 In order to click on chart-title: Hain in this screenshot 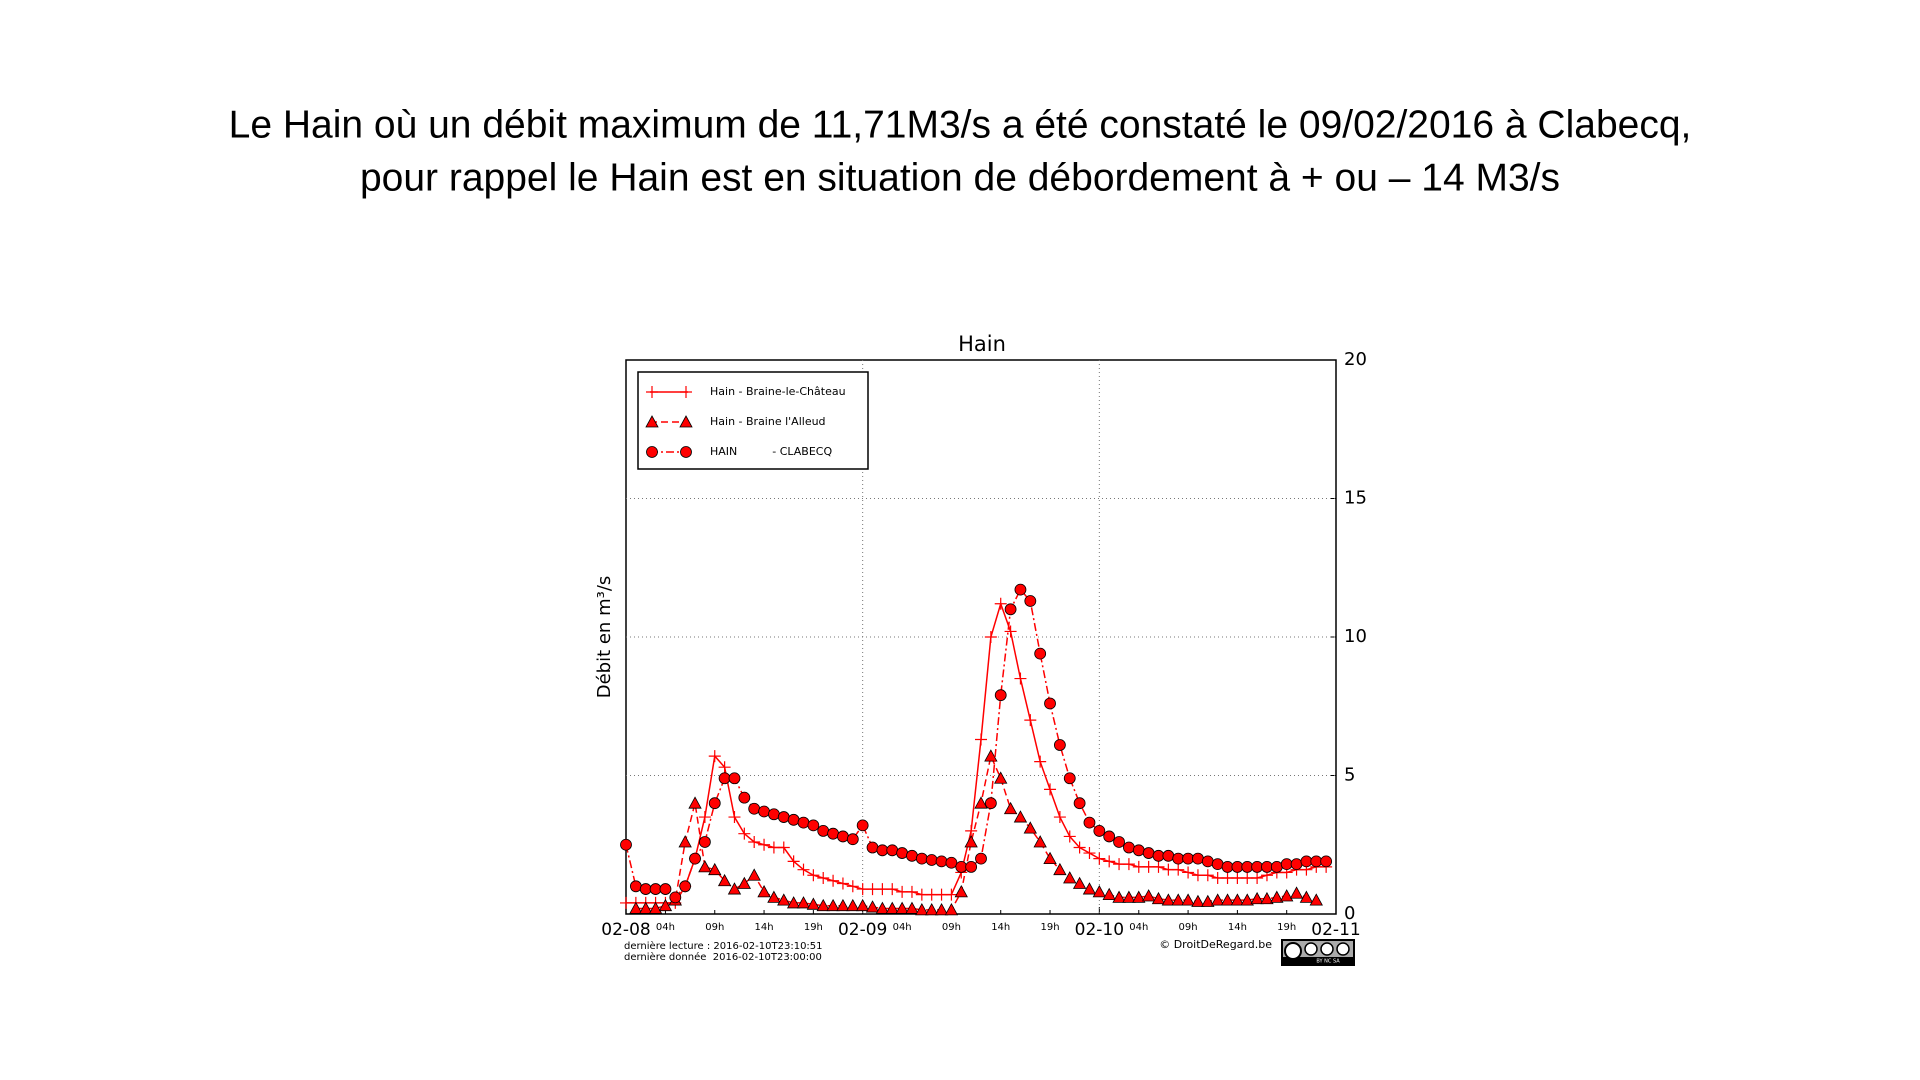, I will do `click(982, 344)`.